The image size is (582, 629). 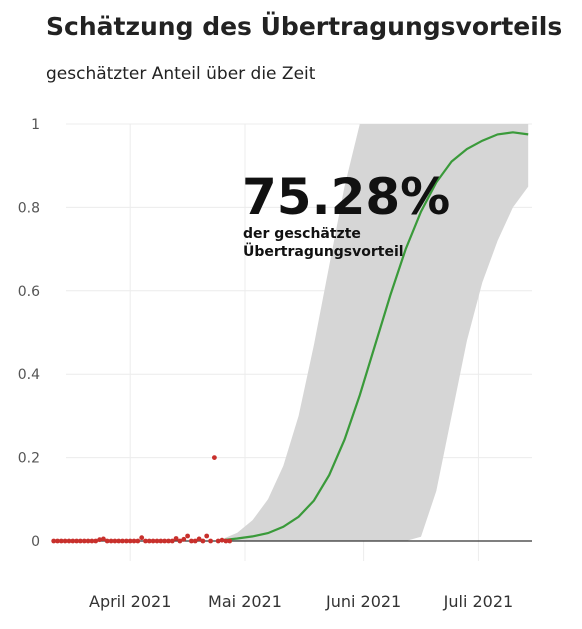 What do you see at coordinates (29, 292) in the screenshot?
I see `y-tick-label: 0.6` at bounding box center [29, 292].